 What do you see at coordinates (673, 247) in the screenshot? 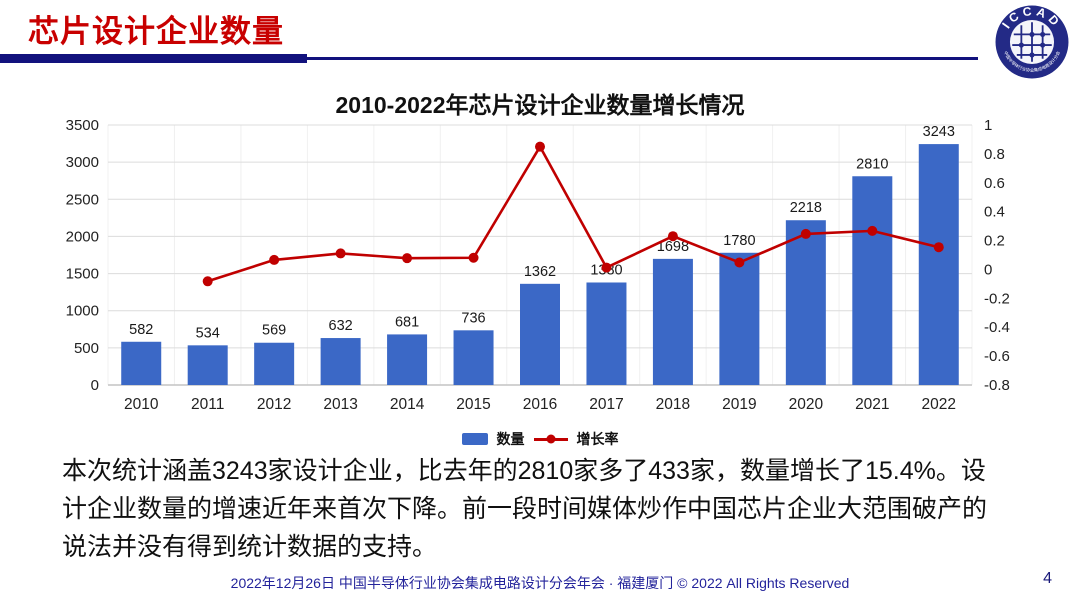
I see `bar-value-label: 1698` at bounding box center [673, 247].